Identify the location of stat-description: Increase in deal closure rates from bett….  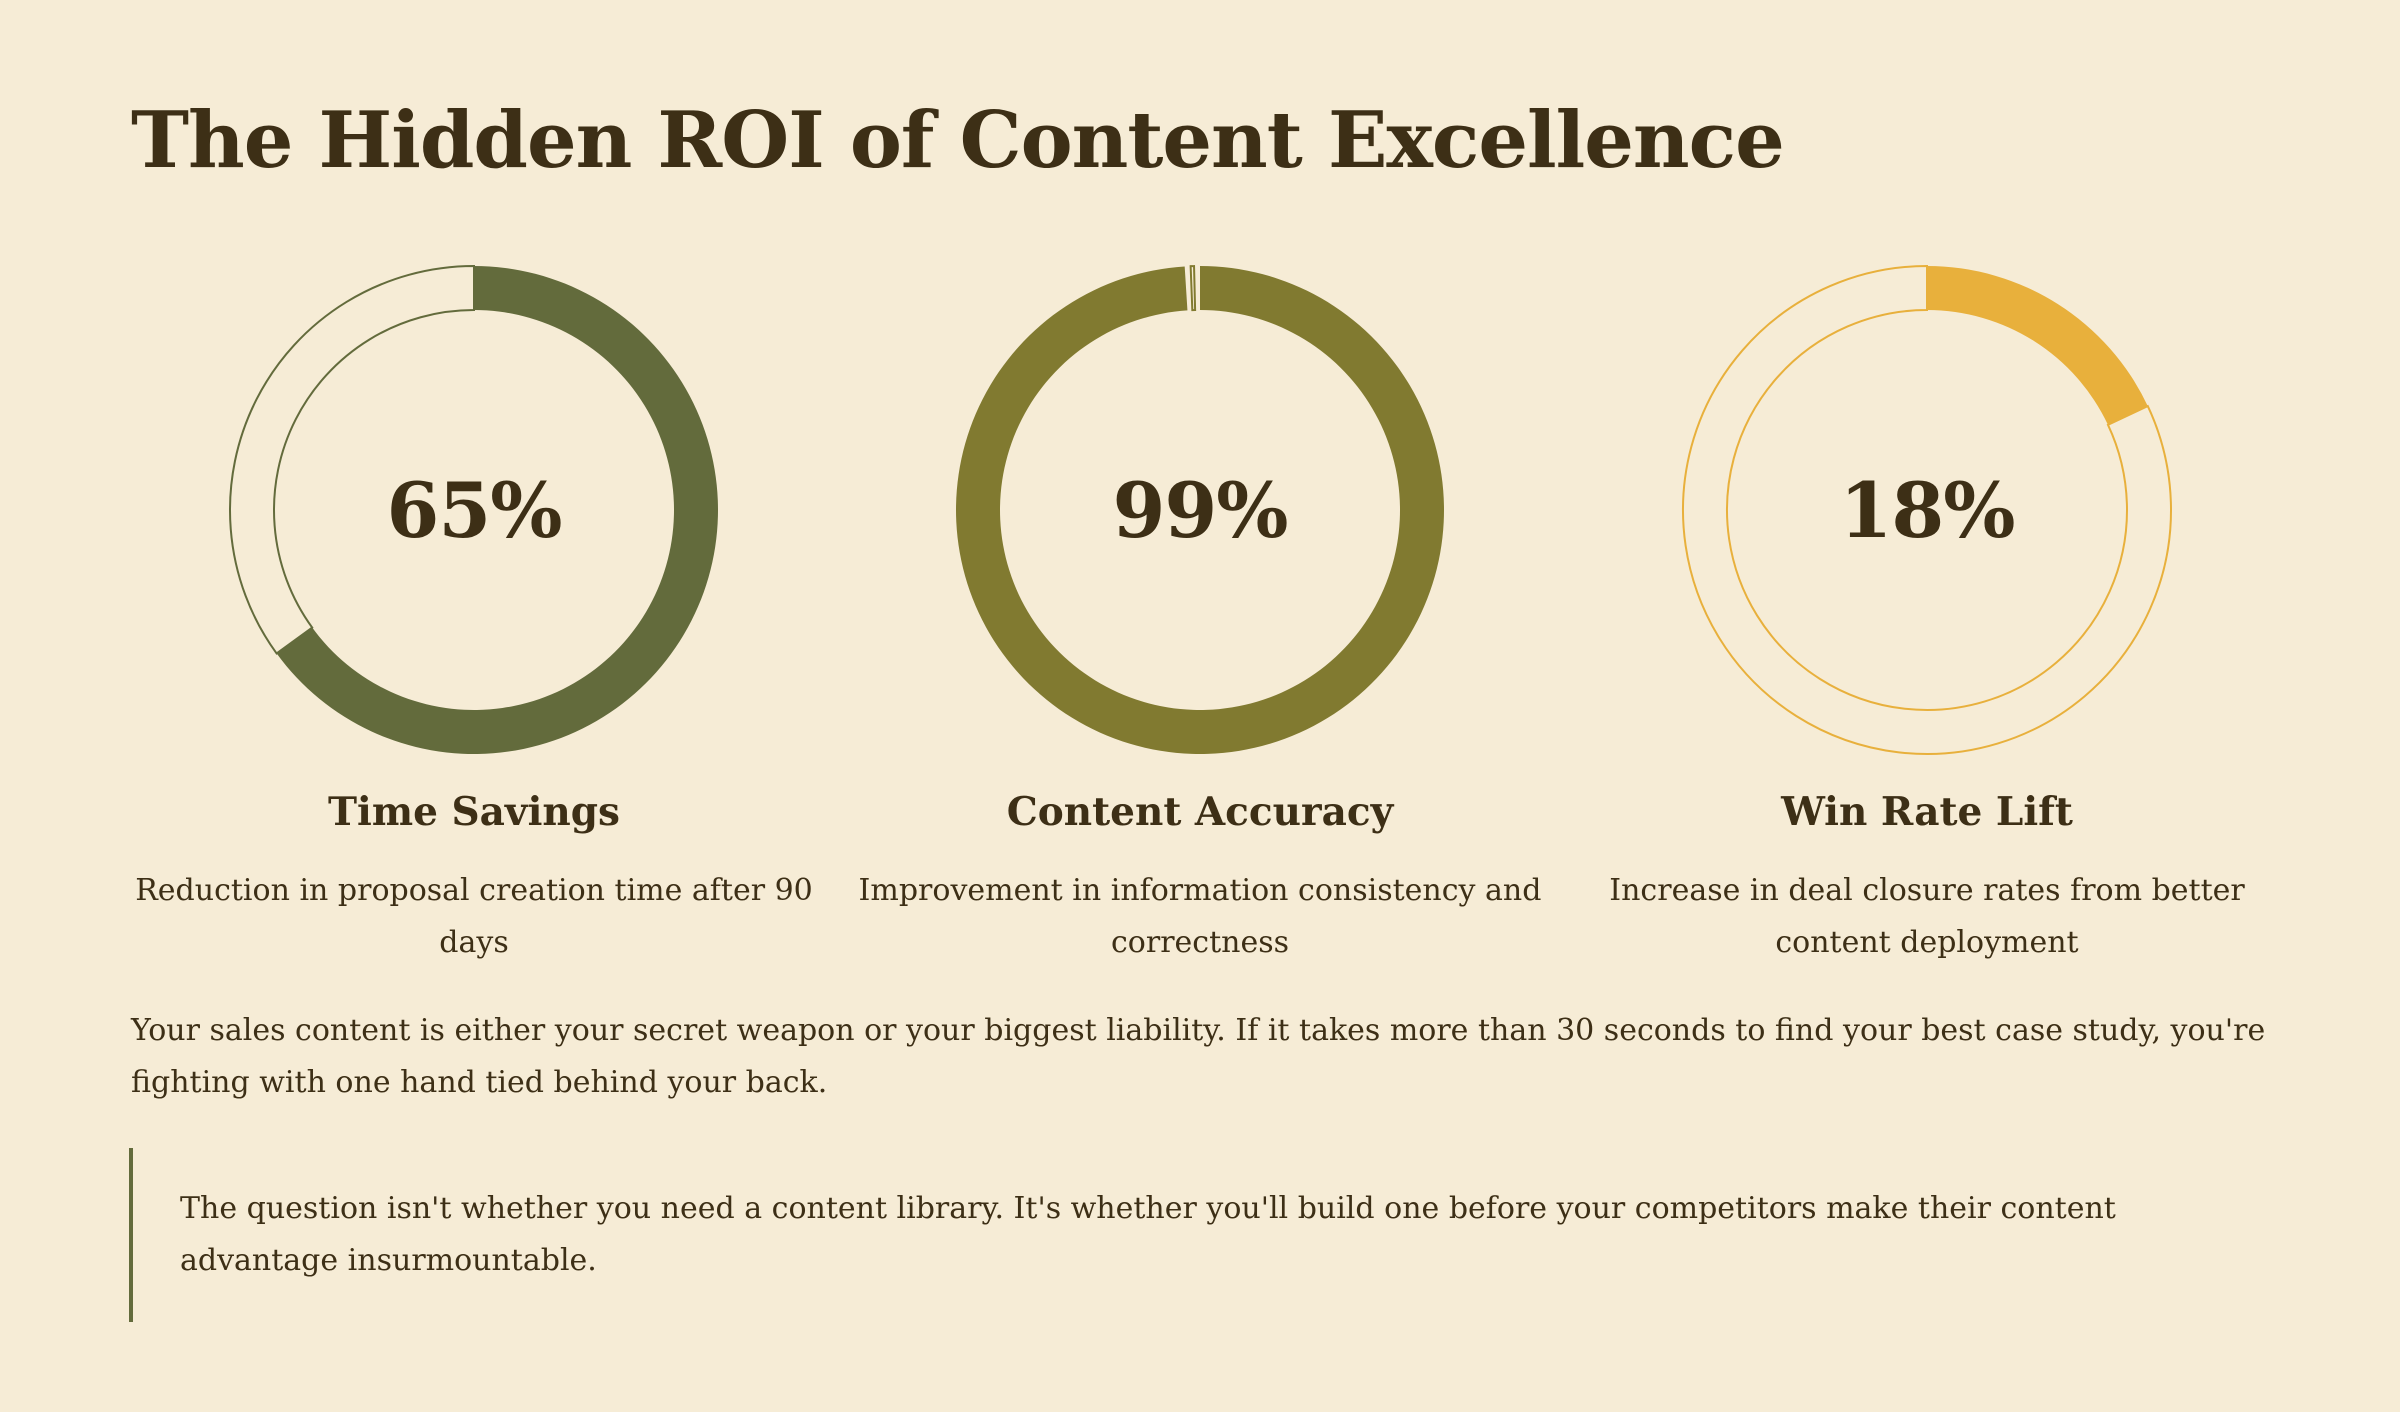
(1927, 916).